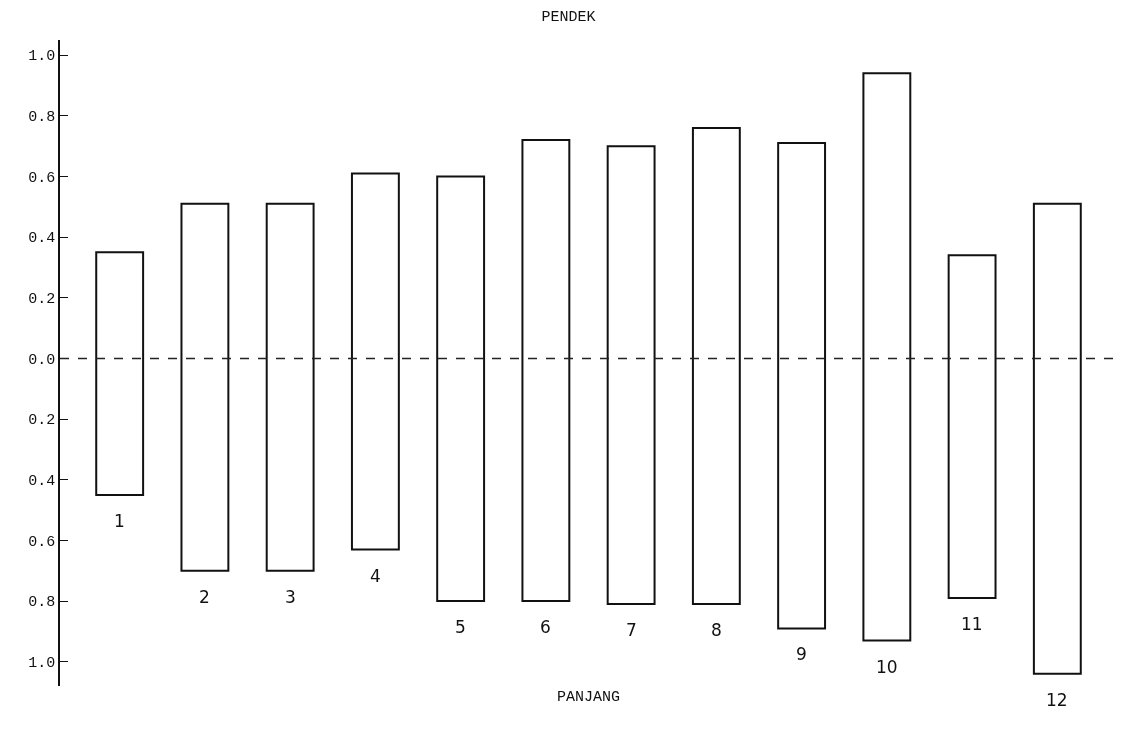 The image size is (1137, 731). I want to click on x-tick-label: 9, so click(801, 654).